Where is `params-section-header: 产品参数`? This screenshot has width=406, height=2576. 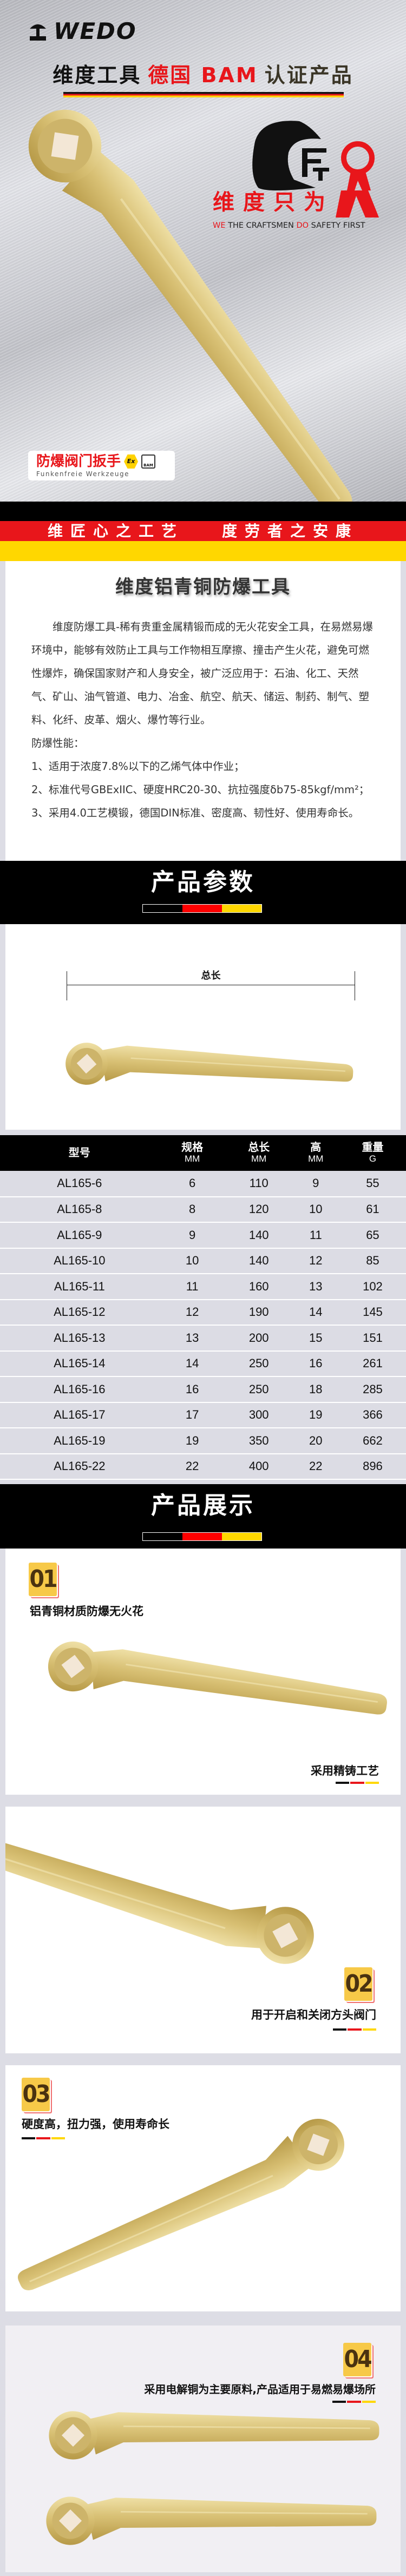 params-section-header: 产品参数 is located at coordinates (203, 892).